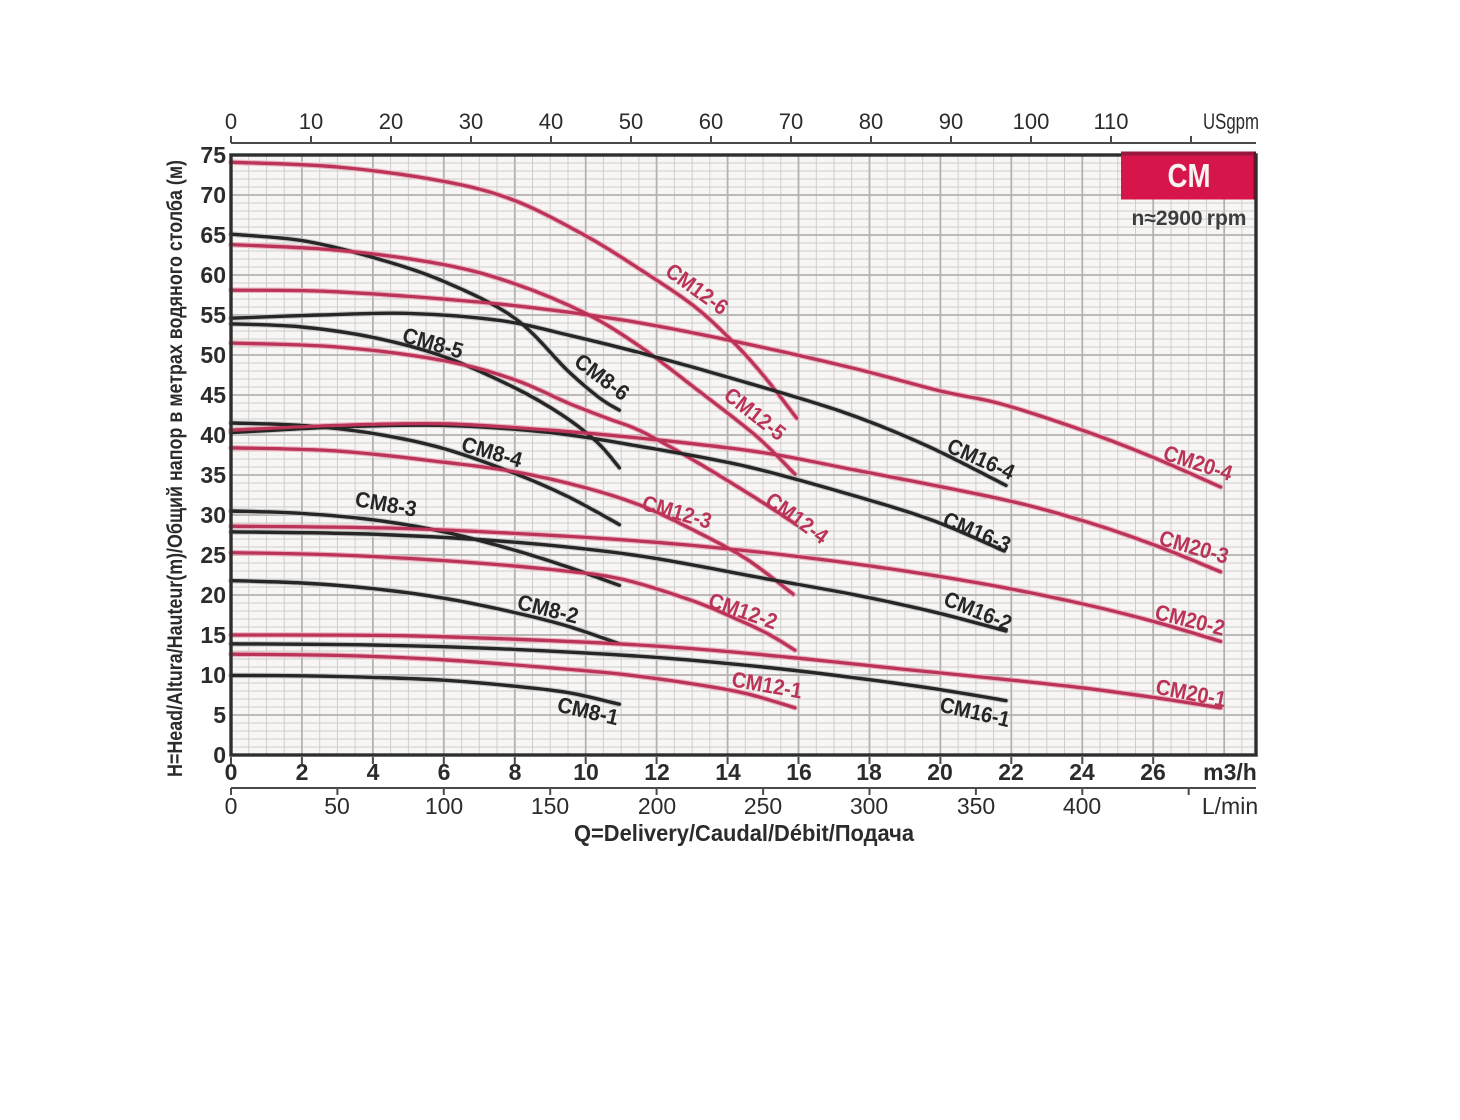  Describe the element at coordinates (219, 715) in the screenshot. I see `svg-text: 5` at that location.